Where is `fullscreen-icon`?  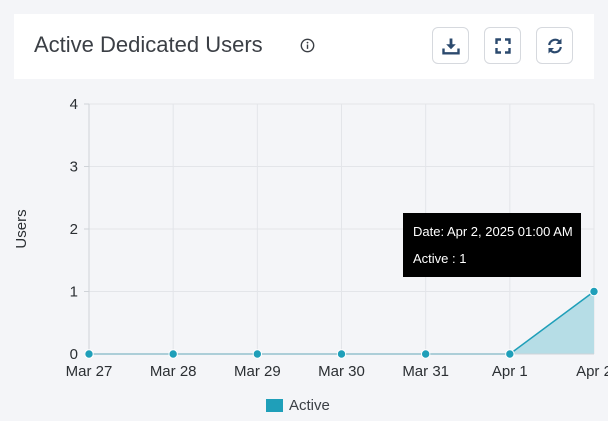
fullscreen-icon is located at coordinates (502, 45).